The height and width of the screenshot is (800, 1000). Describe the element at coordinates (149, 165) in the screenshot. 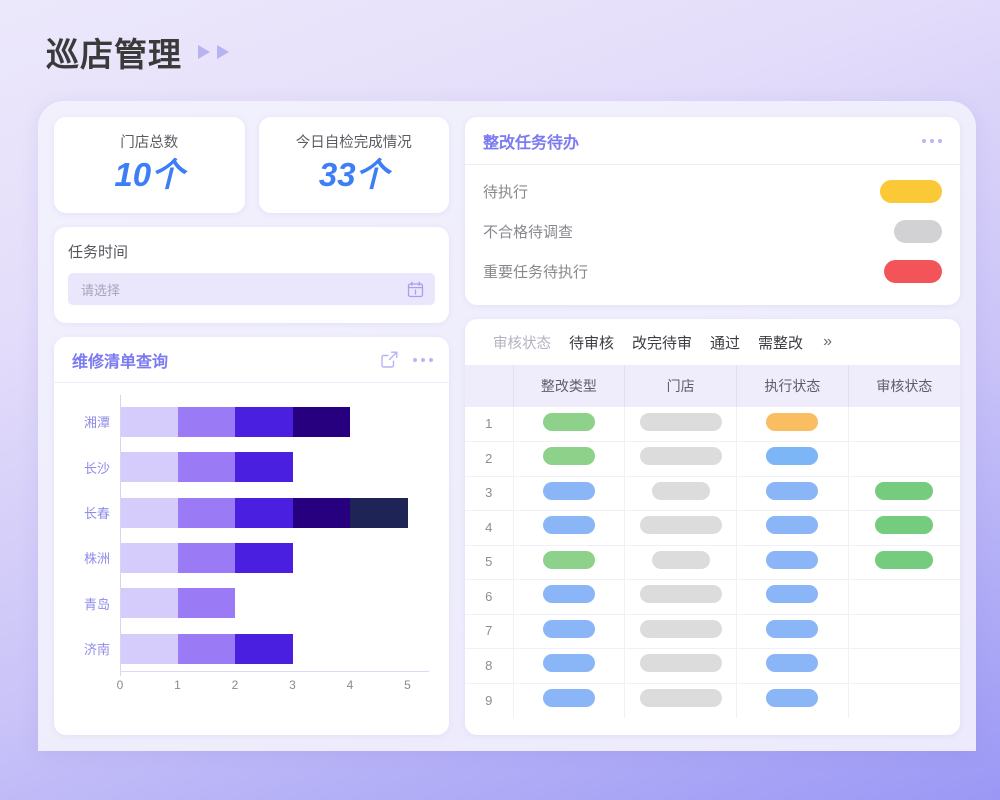

I see `stat-card-store-total: 门店总数 10个` at that location.